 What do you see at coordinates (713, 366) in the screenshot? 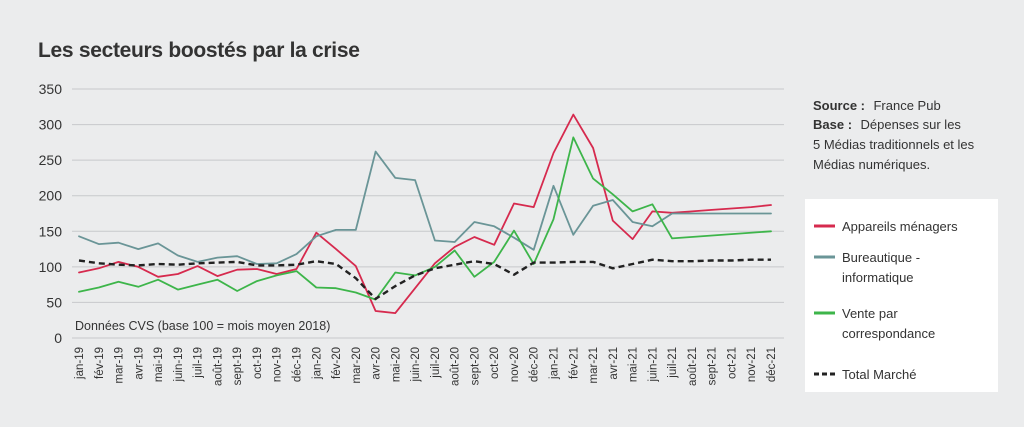
I see `x-tick-sept-21: sept-21` at bounding box center [713, 366].